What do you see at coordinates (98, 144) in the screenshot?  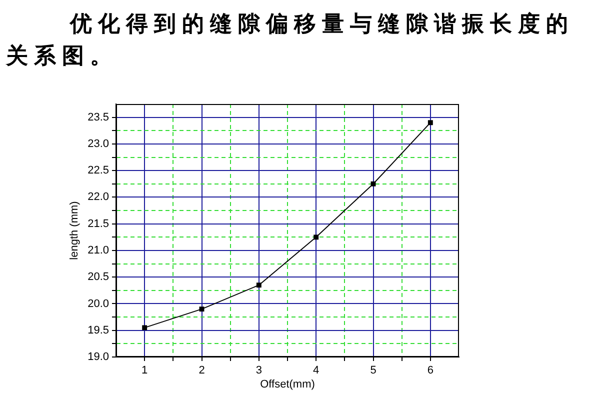 I see `y-tick-label: 23.0` at bounding box center [98, 144].